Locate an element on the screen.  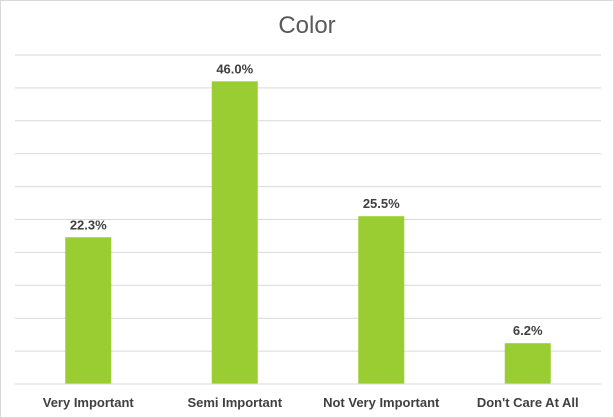
data-label: 6.2% is located at coordinates (528, 330).